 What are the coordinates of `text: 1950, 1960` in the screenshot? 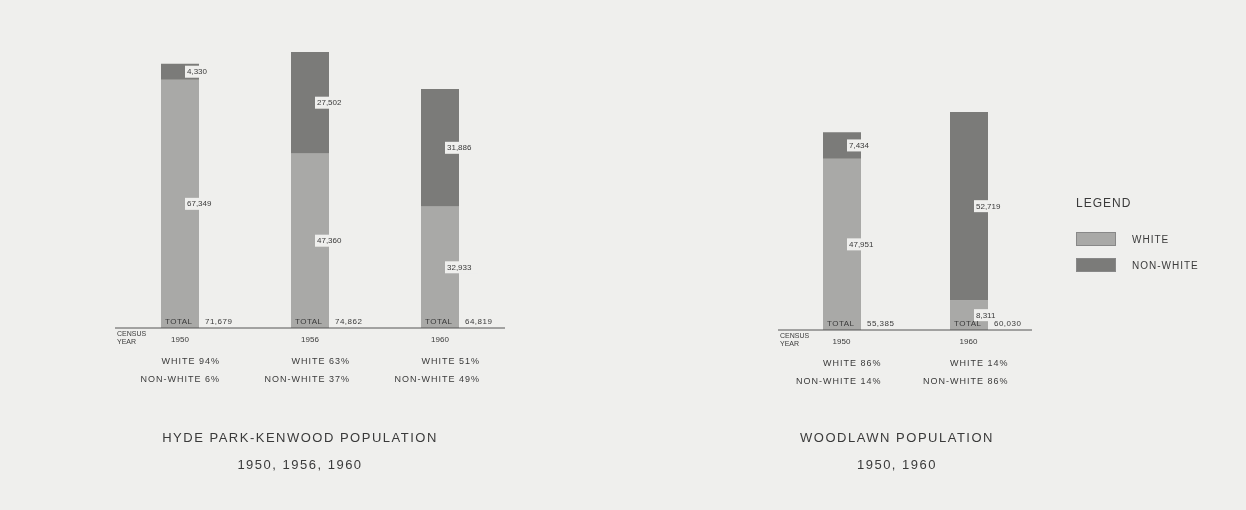 It's located at (897, 464).